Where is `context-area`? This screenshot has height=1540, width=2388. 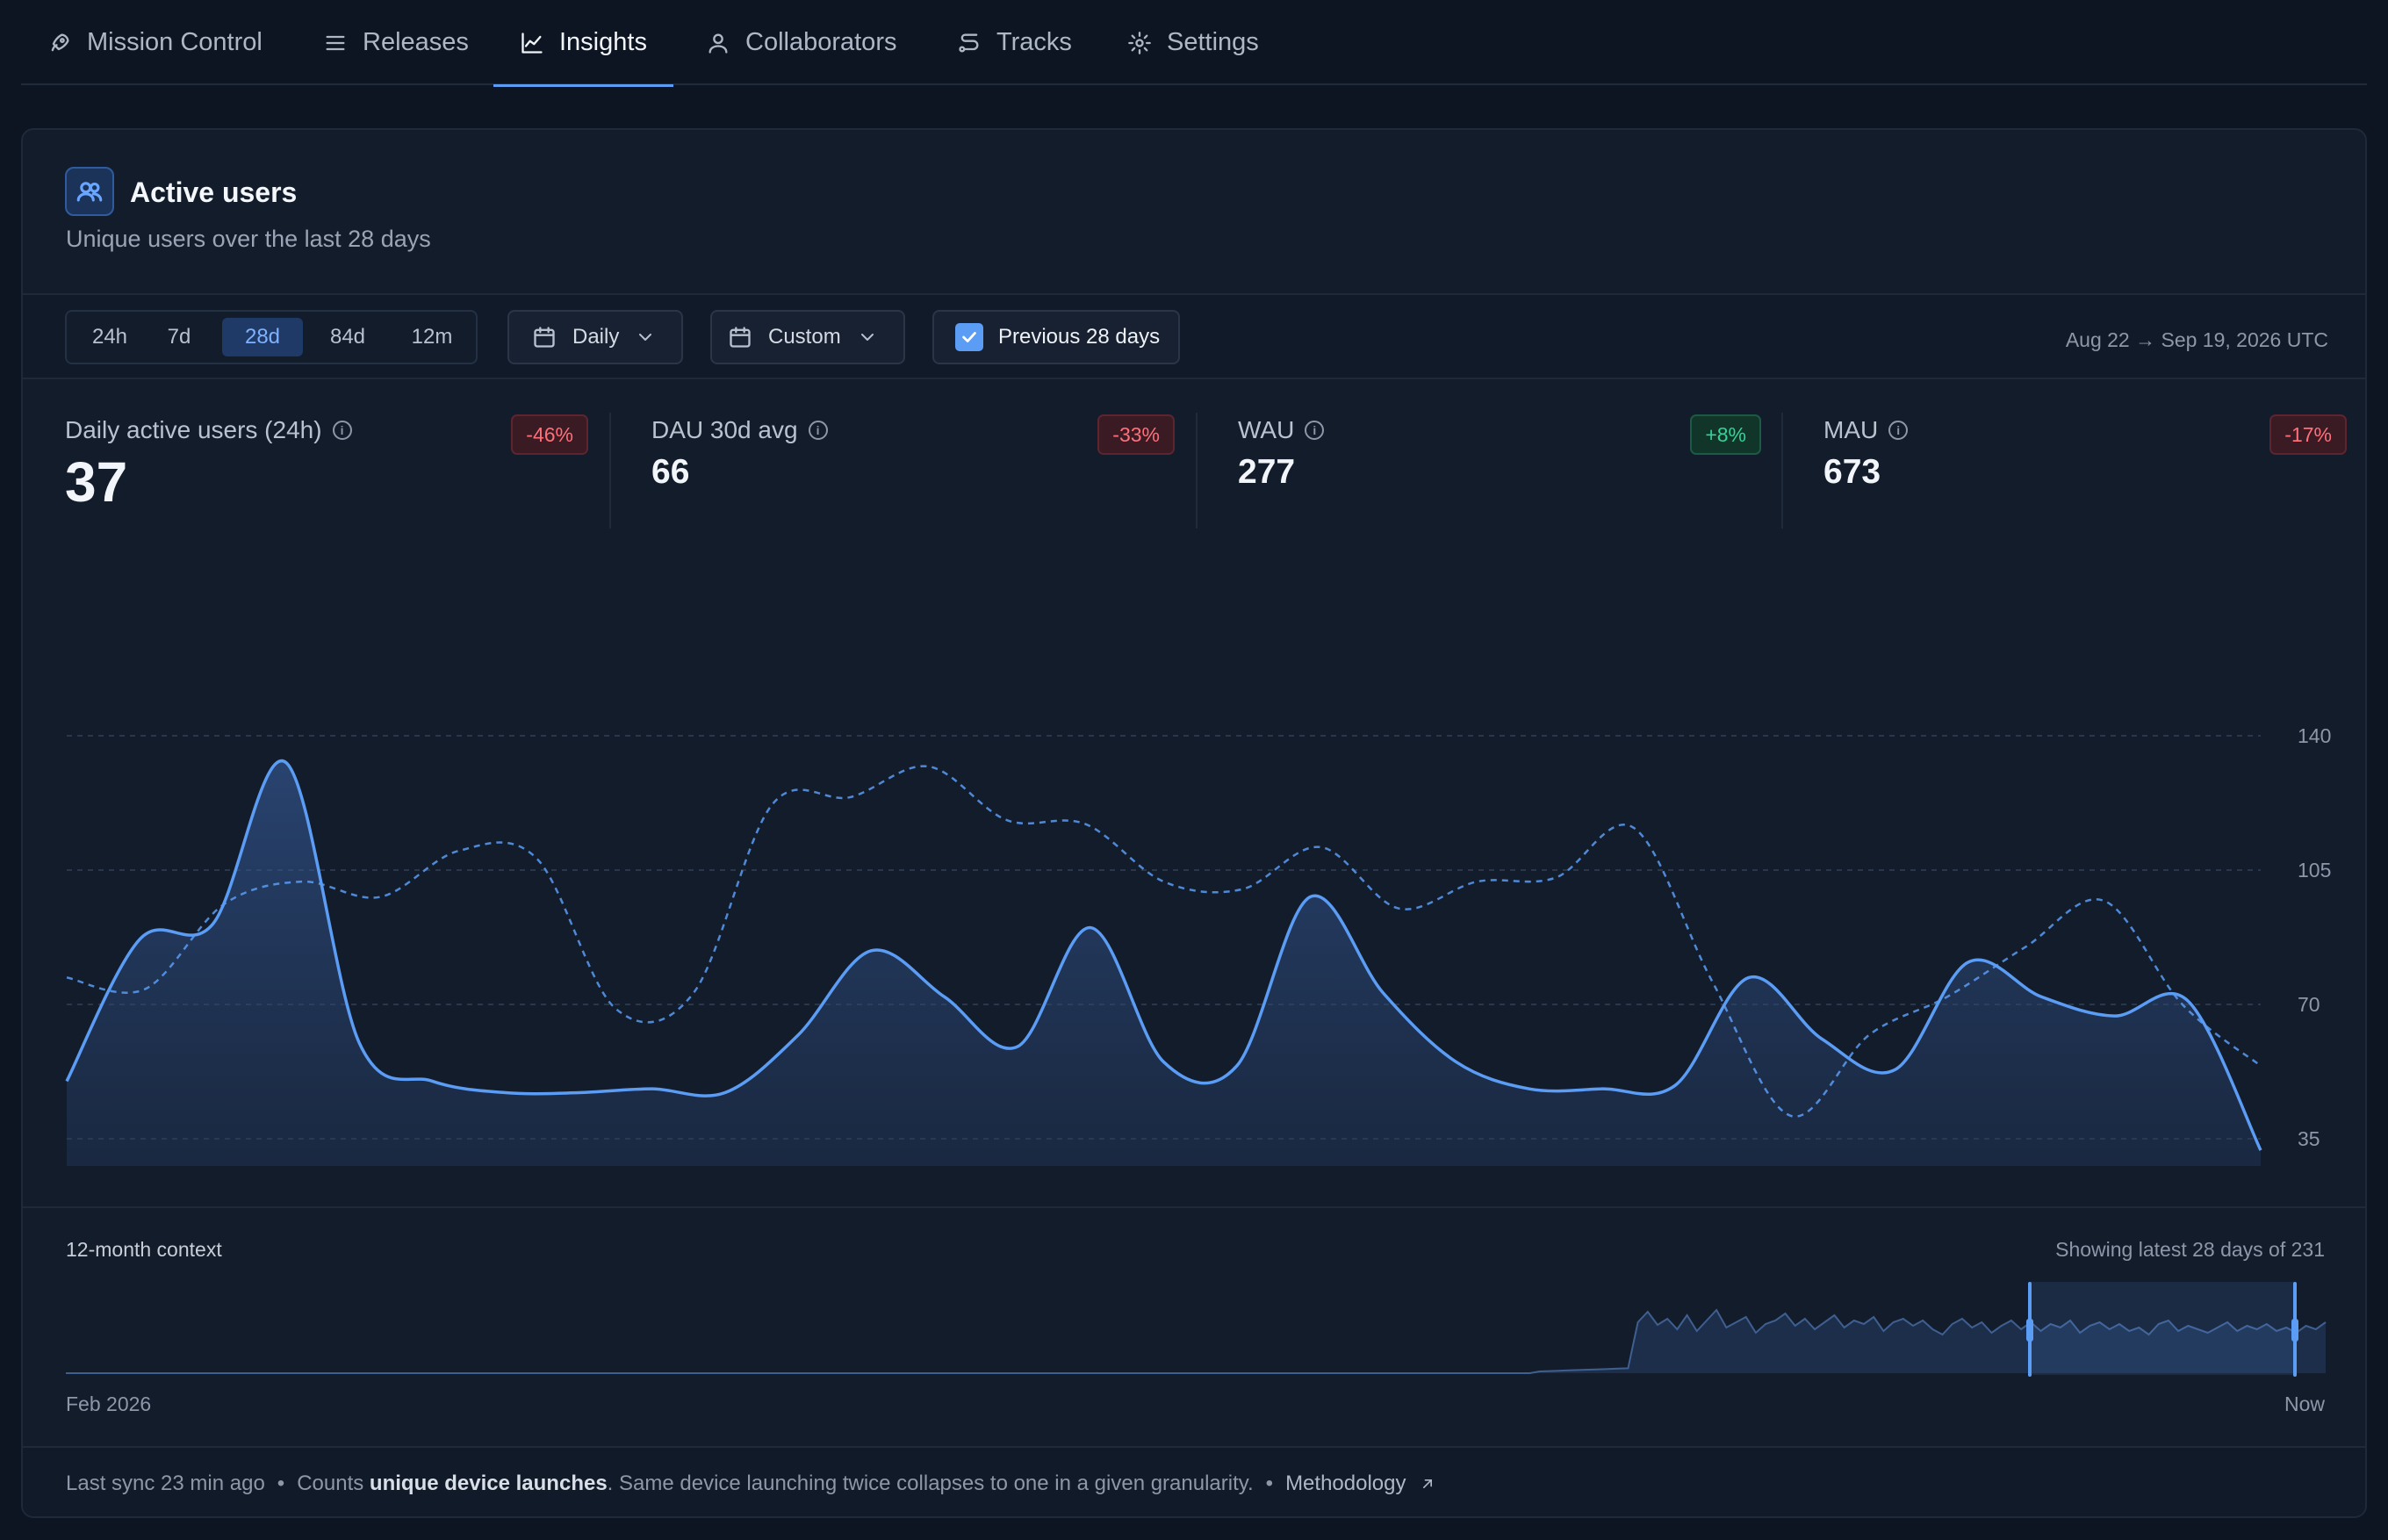 context-area is located at coordinates (1196, 1341).